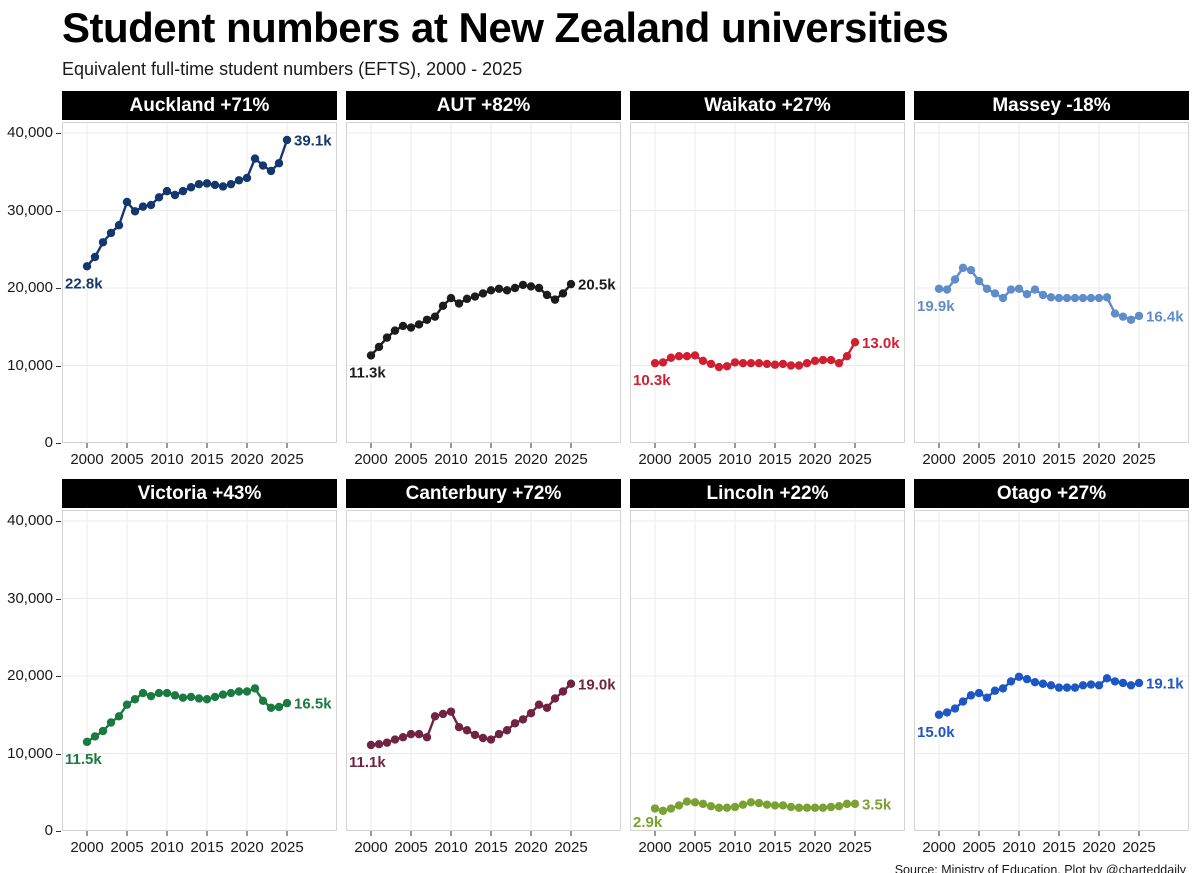  I want to click on end-value-label: 19.0k, so click(597, 684).